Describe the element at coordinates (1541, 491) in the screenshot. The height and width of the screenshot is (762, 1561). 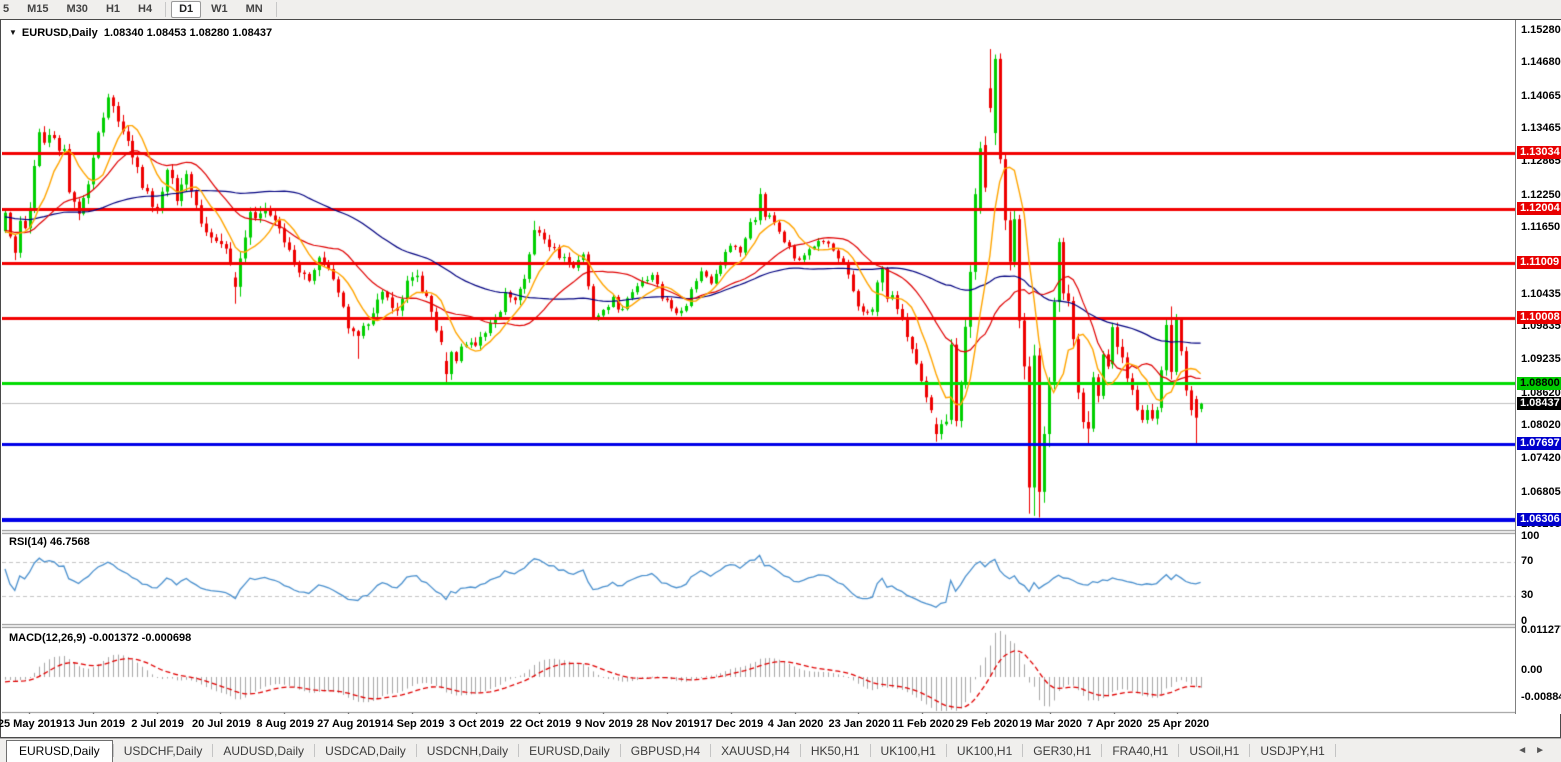
I see `price-axis-tick: 1.06805` at that location.